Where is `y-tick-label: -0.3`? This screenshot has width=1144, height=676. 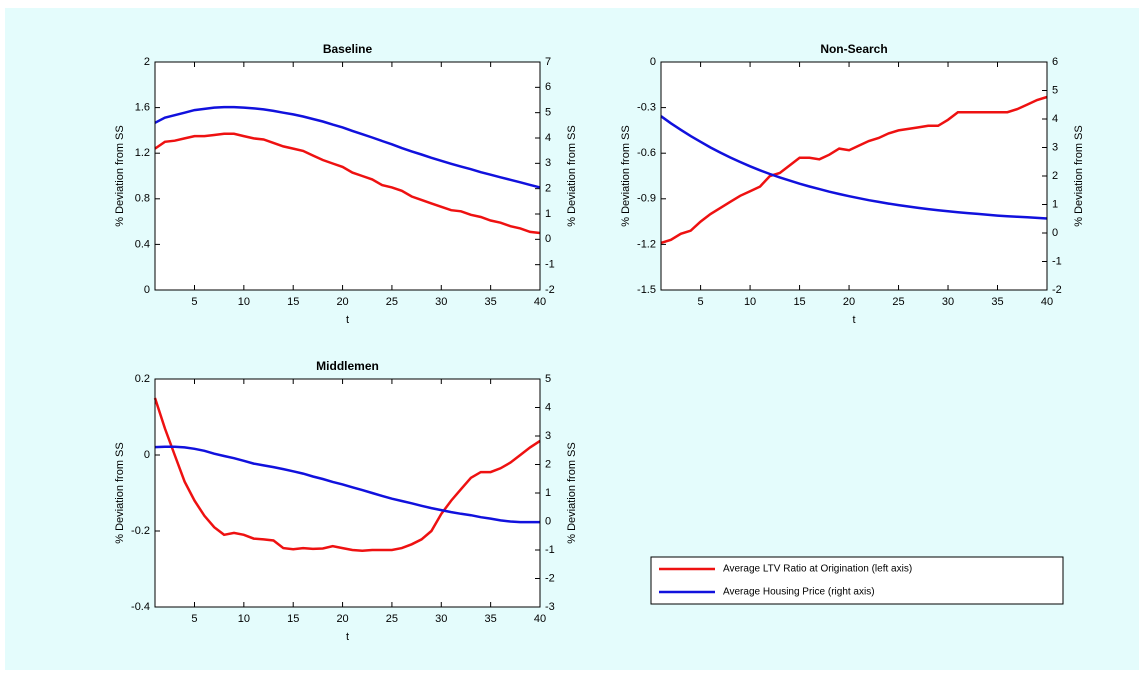
y-tick-label: -0.3 is located at coordinates (646, 108).